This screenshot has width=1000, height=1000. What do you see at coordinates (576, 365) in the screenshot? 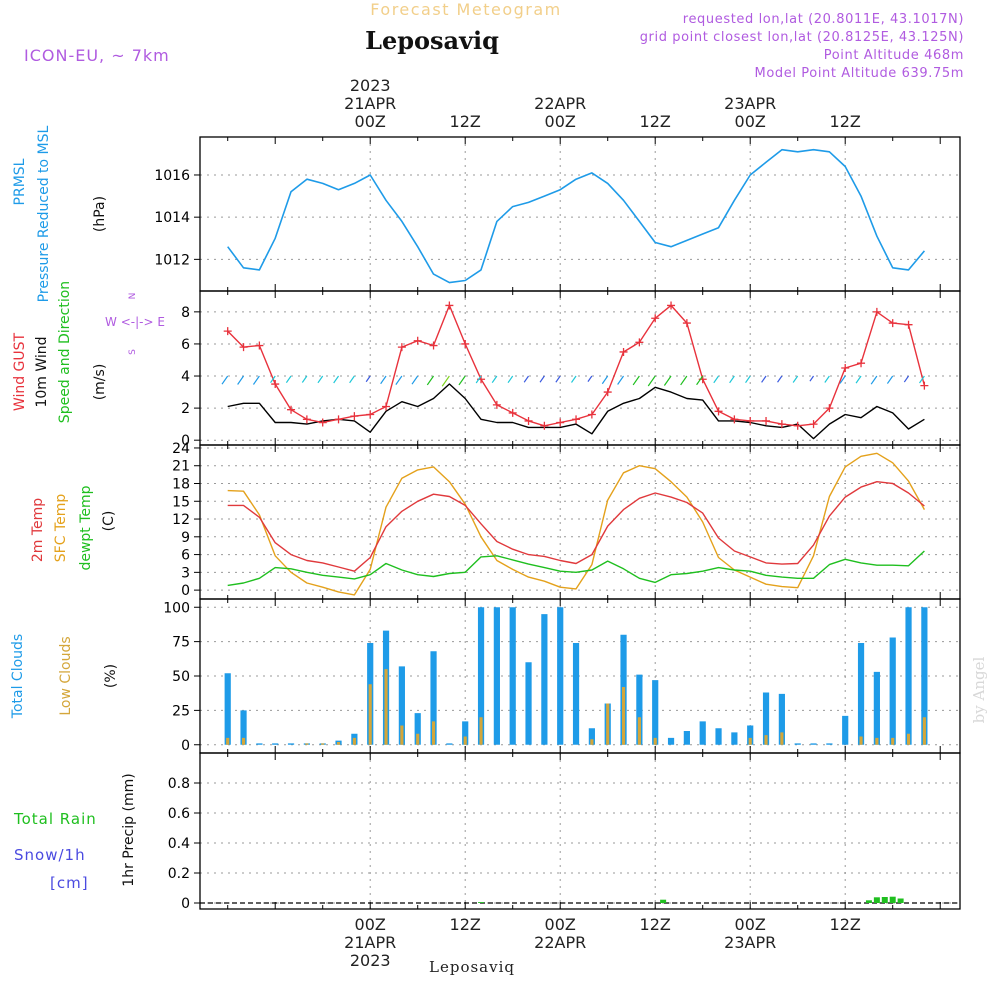
I see `gust-line` at bounding box center [576, 365].